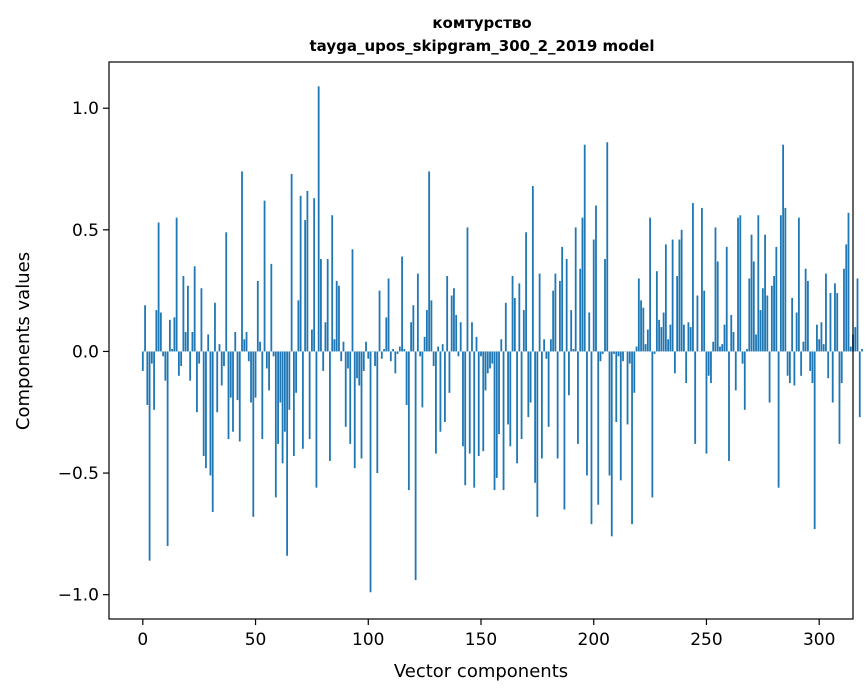 The height and width of the screenshot is (696, 867). I want to click on x-tick-label: 100, so click(368, 640).